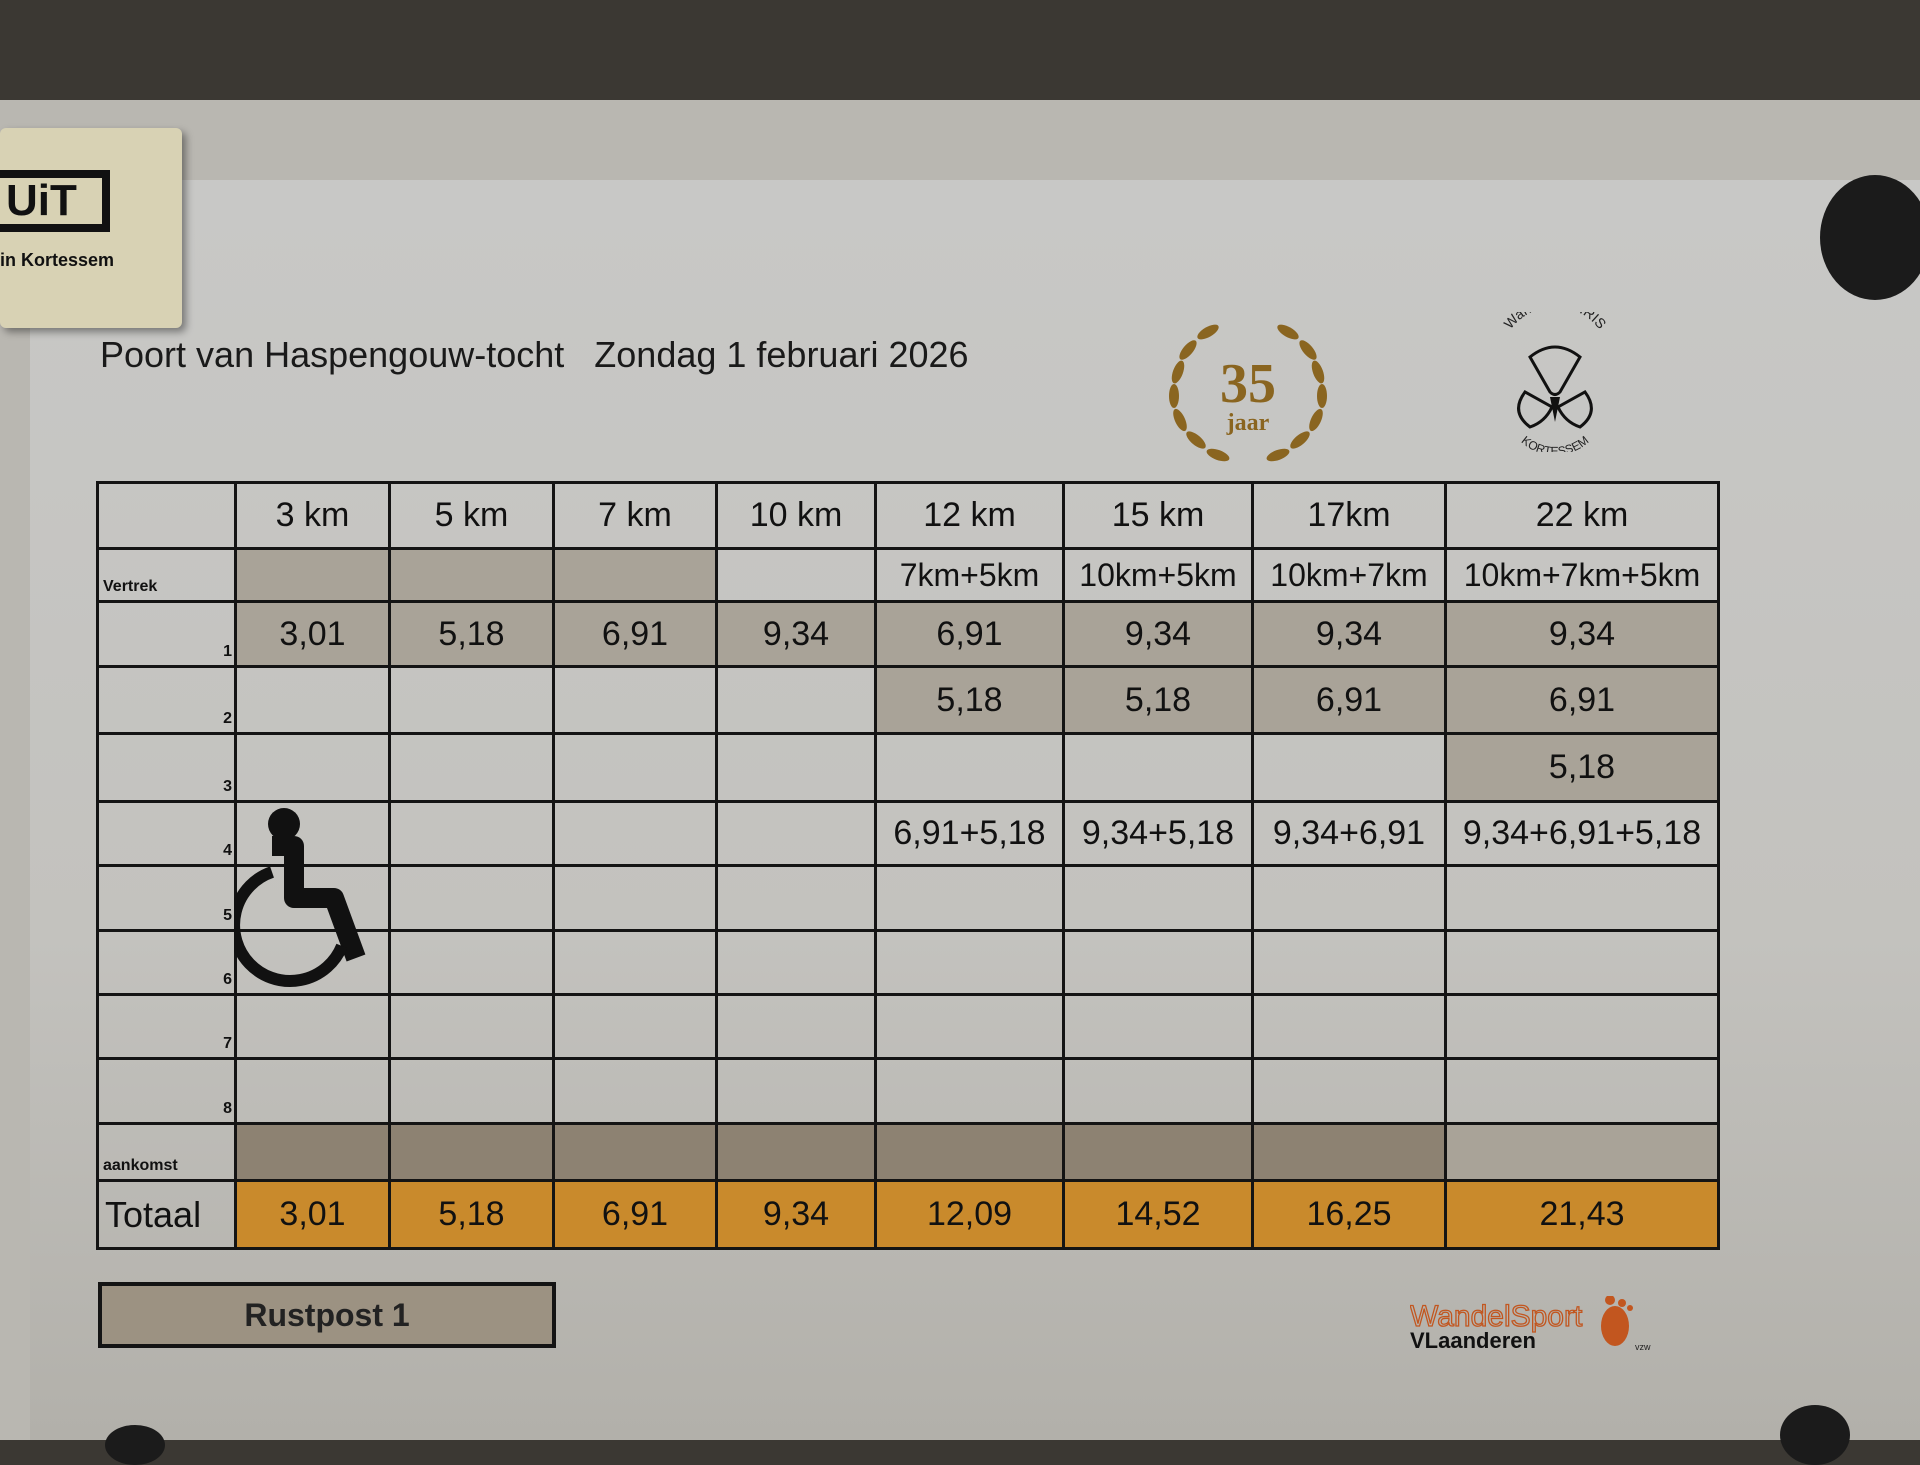 The image size is (1920, 1465). I want to click on wheelchair-icon, so click(300, 897).